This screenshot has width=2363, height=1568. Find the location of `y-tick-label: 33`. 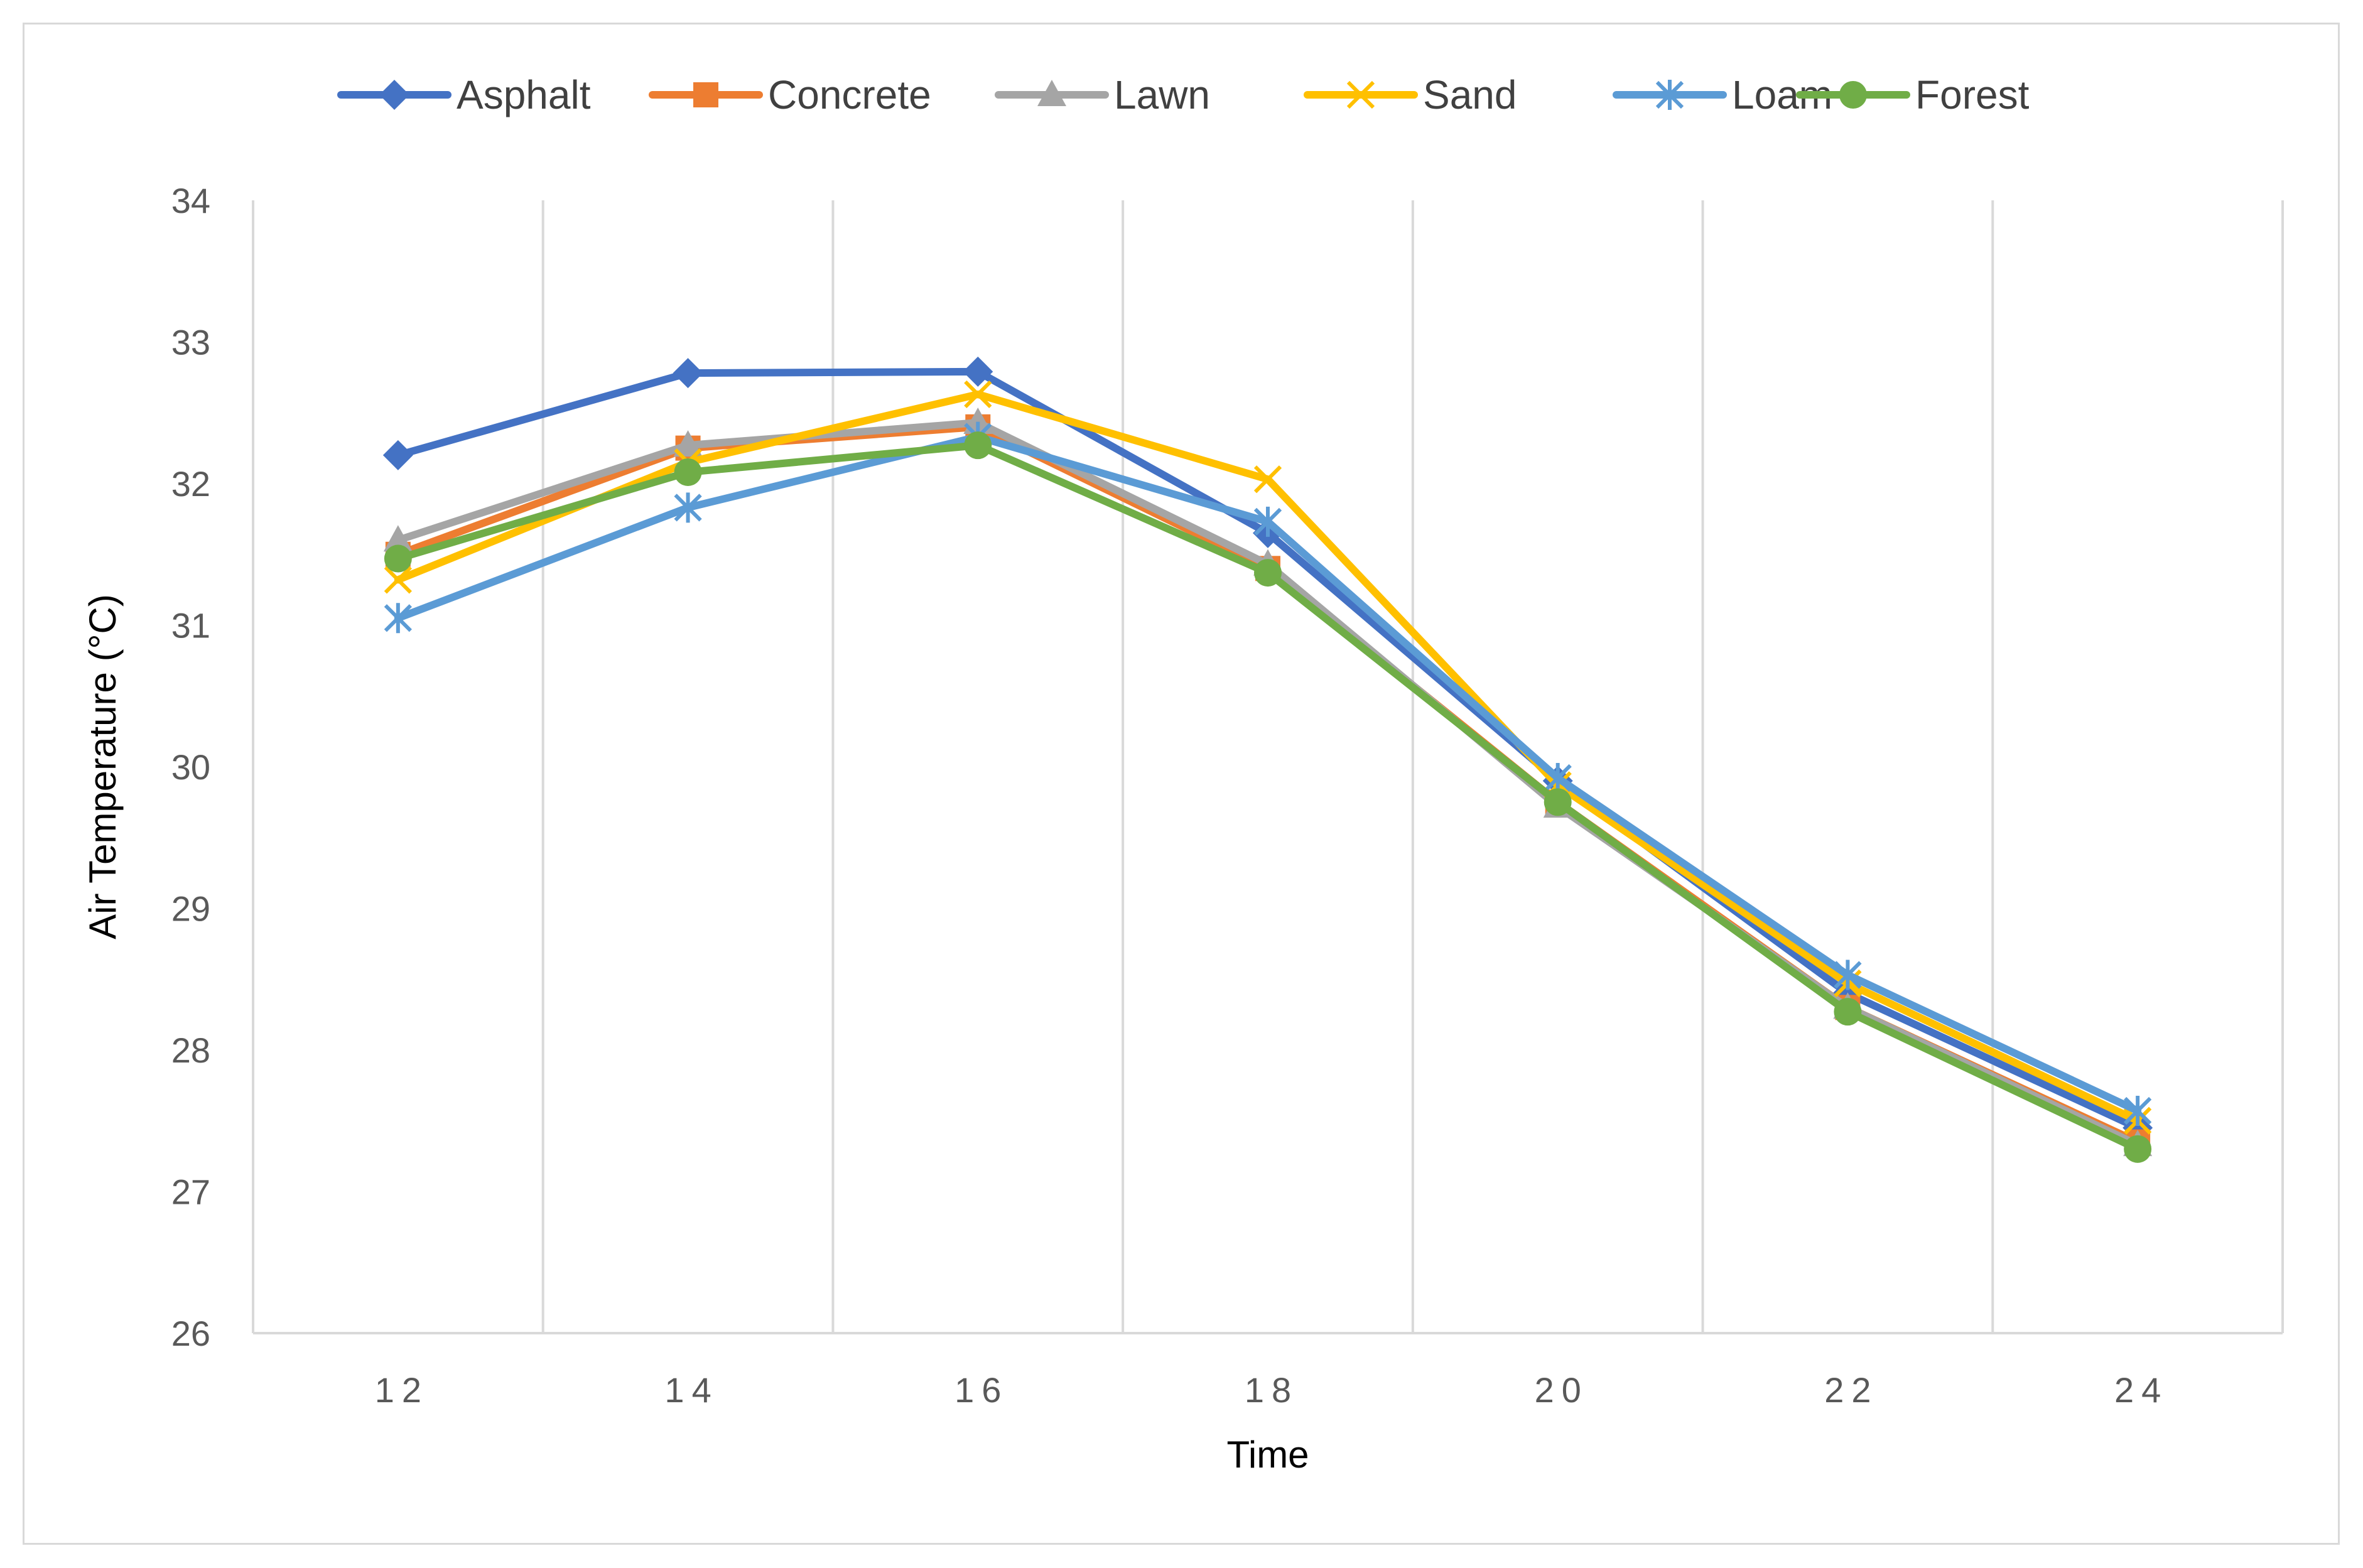

y-tick-label: 33 is located at coordinates (190, 342).